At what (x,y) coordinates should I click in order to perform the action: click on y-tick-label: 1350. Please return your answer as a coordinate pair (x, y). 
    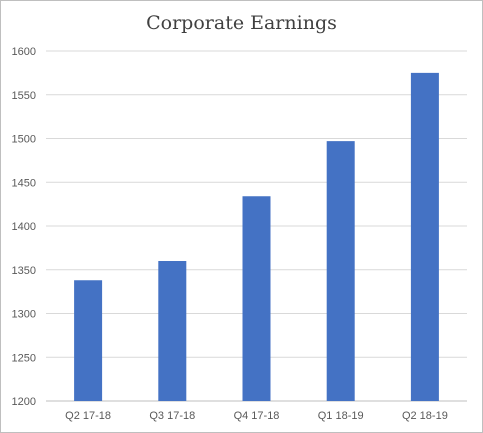
    Looking at the image, I should click on (24, 271).